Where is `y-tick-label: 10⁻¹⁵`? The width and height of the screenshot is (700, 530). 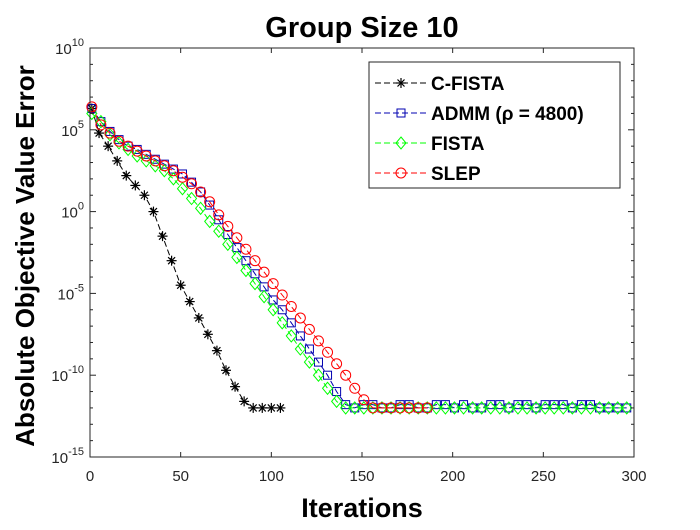 y-tick-label: 10⁻¹⁵ is located at coordinates (67, 456).